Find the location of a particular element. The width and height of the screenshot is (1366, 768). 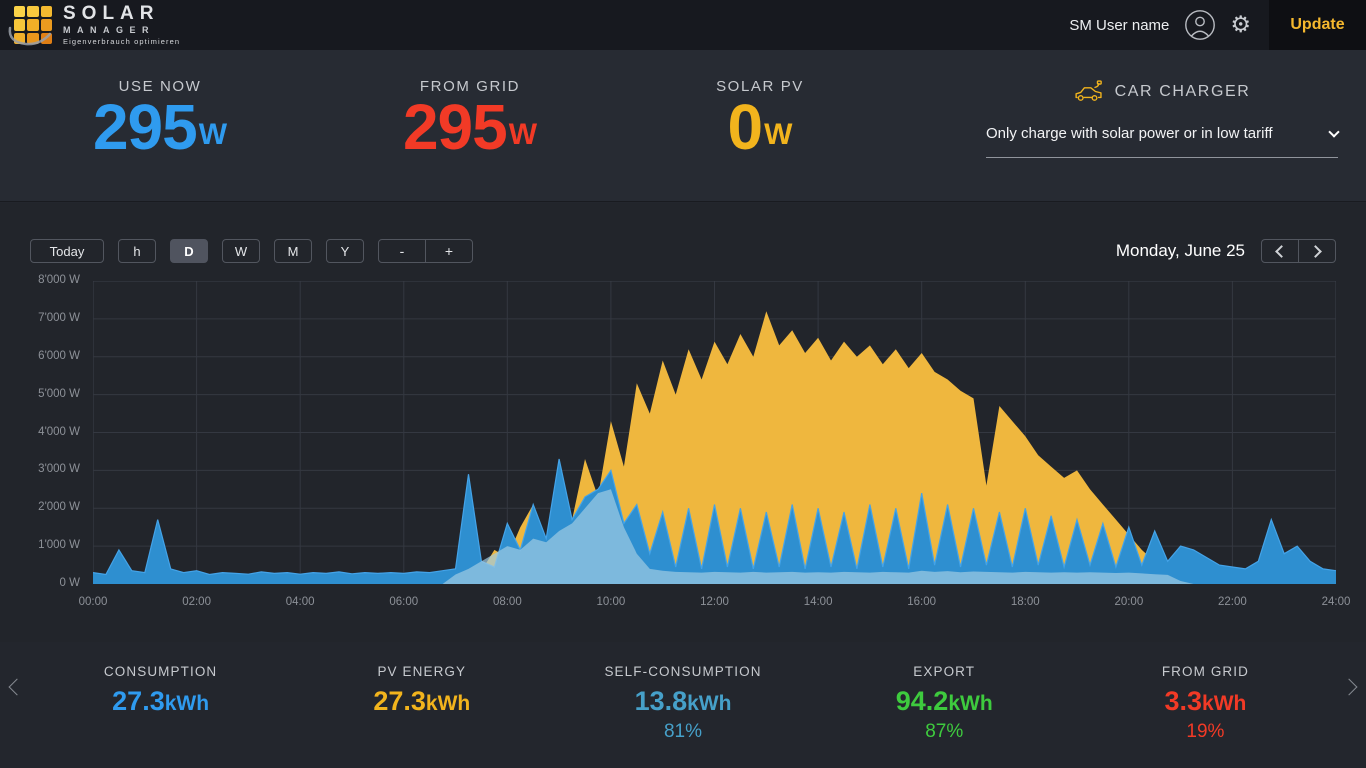

y-tick-label: 1'000 W is located at coordinates (59, 545).